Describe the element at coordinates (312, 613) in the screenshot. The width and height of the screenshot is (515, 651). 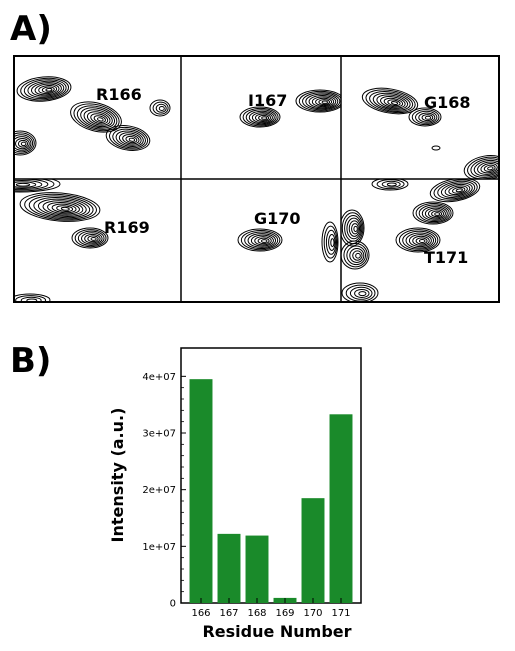
I see `x-tick-label: 170` at that location.